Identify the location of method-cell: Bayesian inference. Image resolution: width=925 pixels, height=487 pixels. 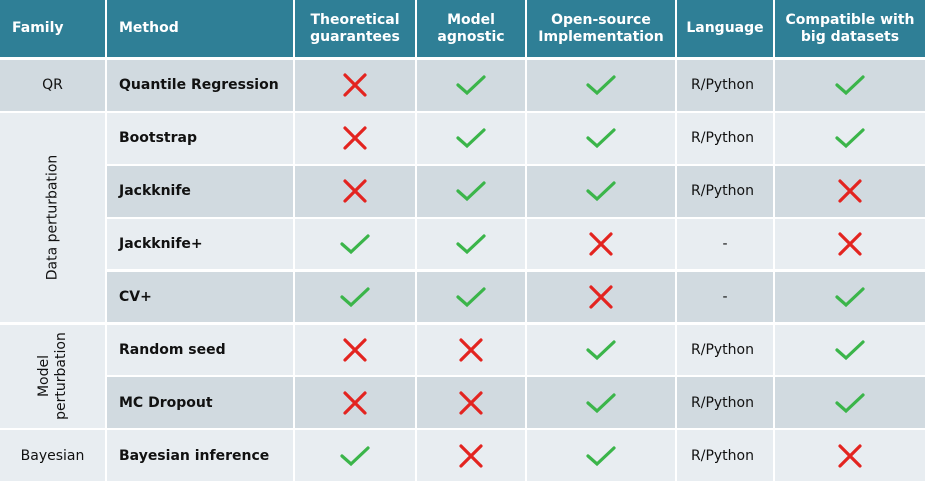
(200, 456).